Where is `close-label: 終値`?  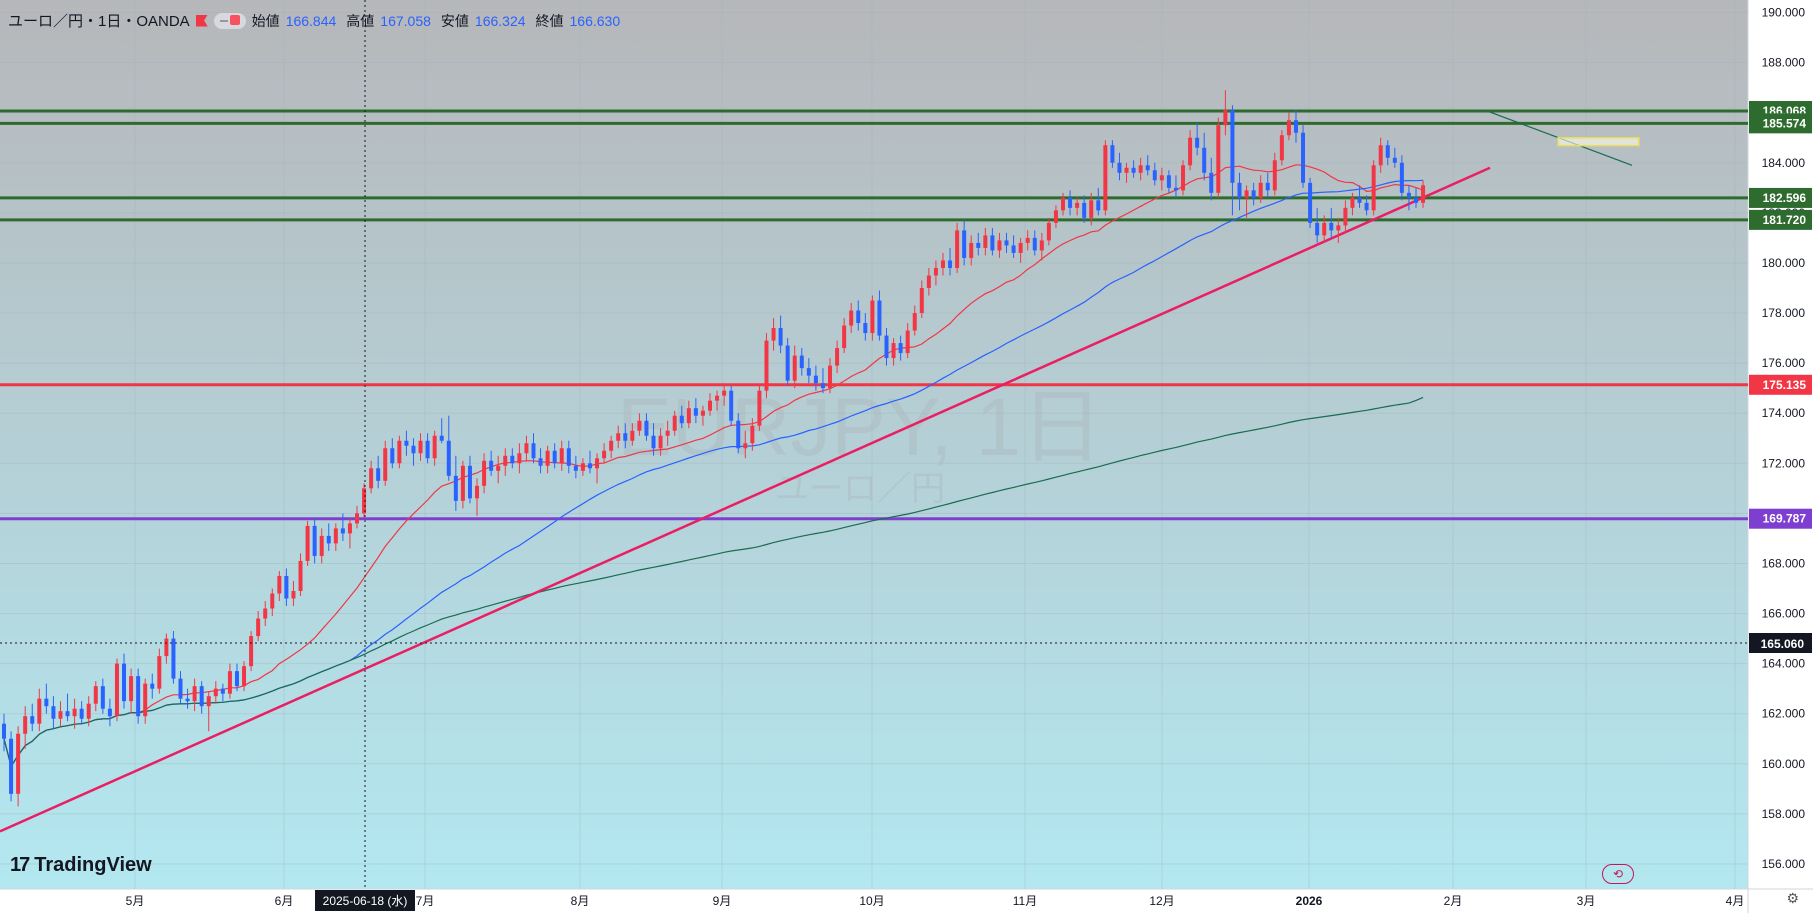 close-label: 終値 is located at coordinates (549, 20).